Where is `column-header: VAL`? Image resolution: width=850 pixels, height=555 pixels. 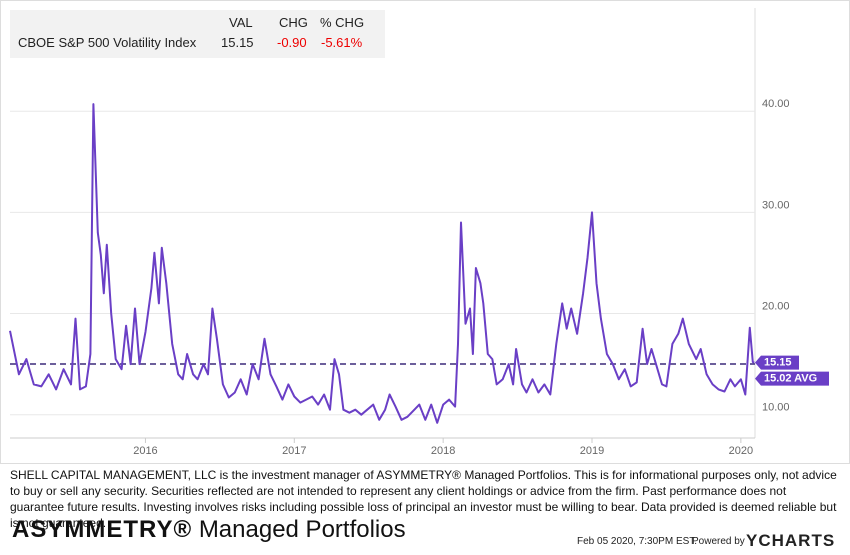
column-header: VAL is located at coordinates (241, 22).